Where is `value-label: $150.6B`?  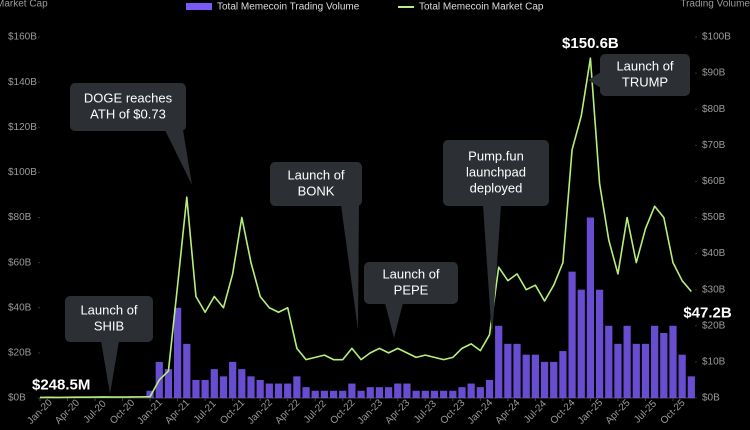
value-label: $150.6B is located at coordinates (590, 43).